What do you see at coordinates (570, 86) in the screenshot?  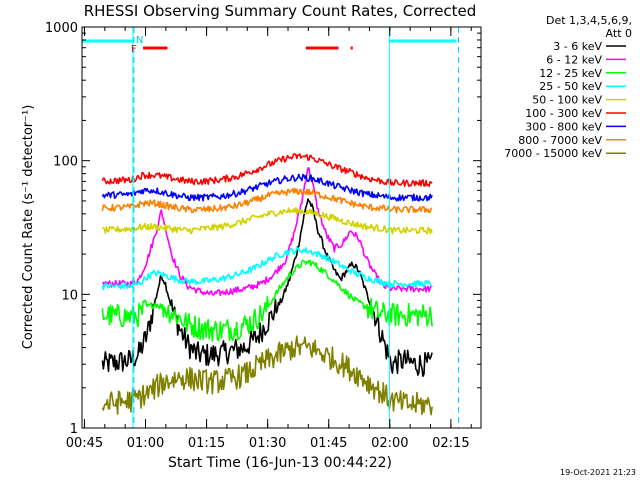 I see `legend-item-label: 25 - 50 keV` at bounding box center [570, 86].